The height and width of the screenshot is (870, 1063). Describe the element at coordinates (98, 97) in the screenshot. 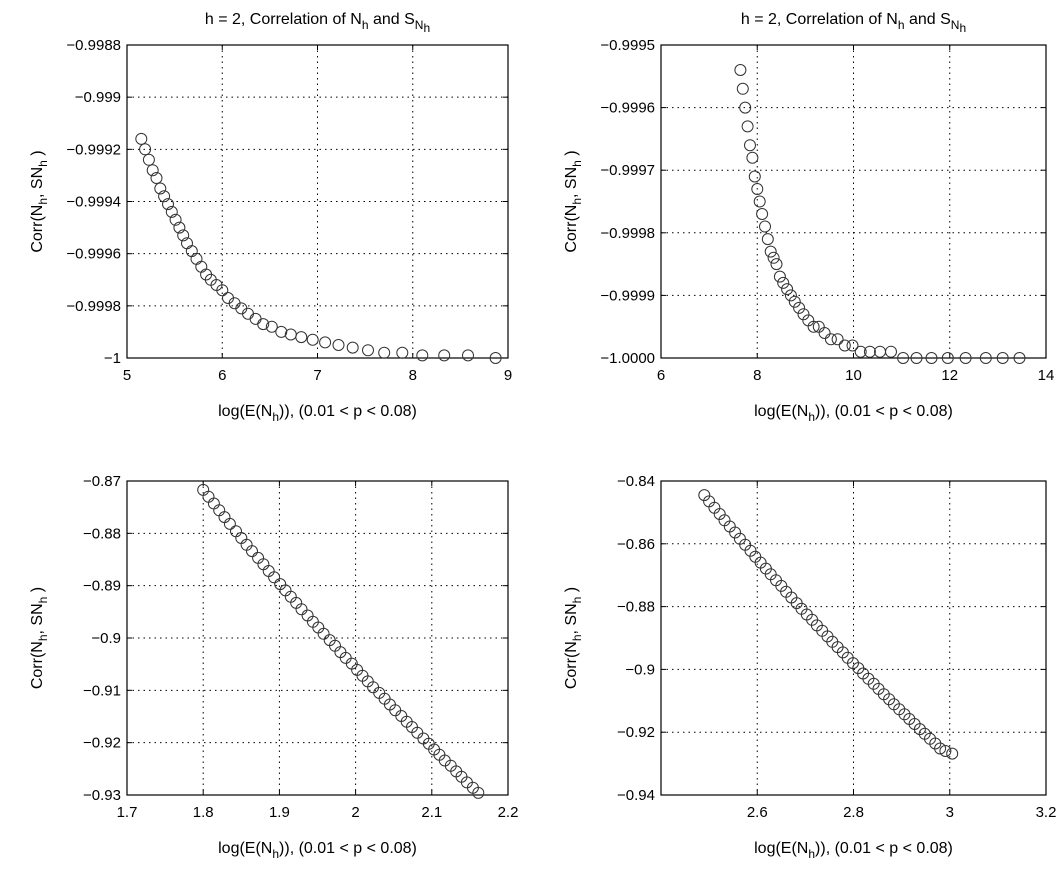

I see `y-tick-label: −0.999` at that location.